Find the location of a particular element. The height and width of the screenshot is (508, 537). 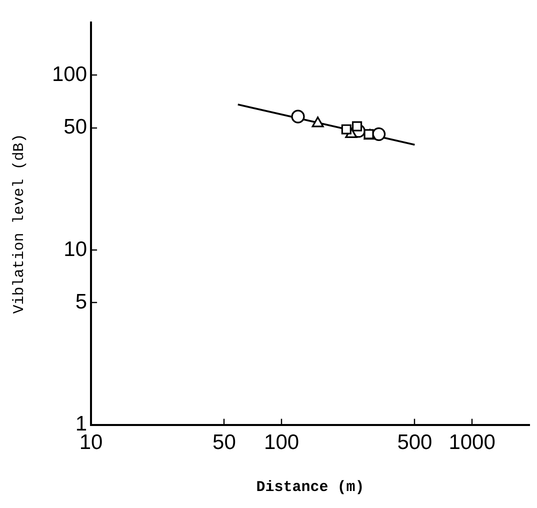

x-axis-title: Distance (m) is located at coordinates (310, 487).